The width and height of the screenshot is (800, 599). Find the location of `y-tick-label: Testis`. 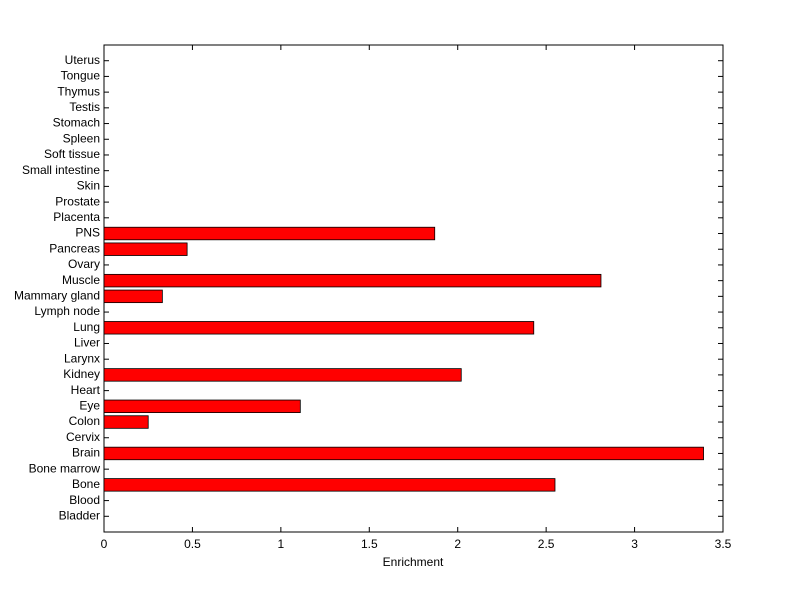

y-tick-label: Testis is located at coordinates (84, 107).